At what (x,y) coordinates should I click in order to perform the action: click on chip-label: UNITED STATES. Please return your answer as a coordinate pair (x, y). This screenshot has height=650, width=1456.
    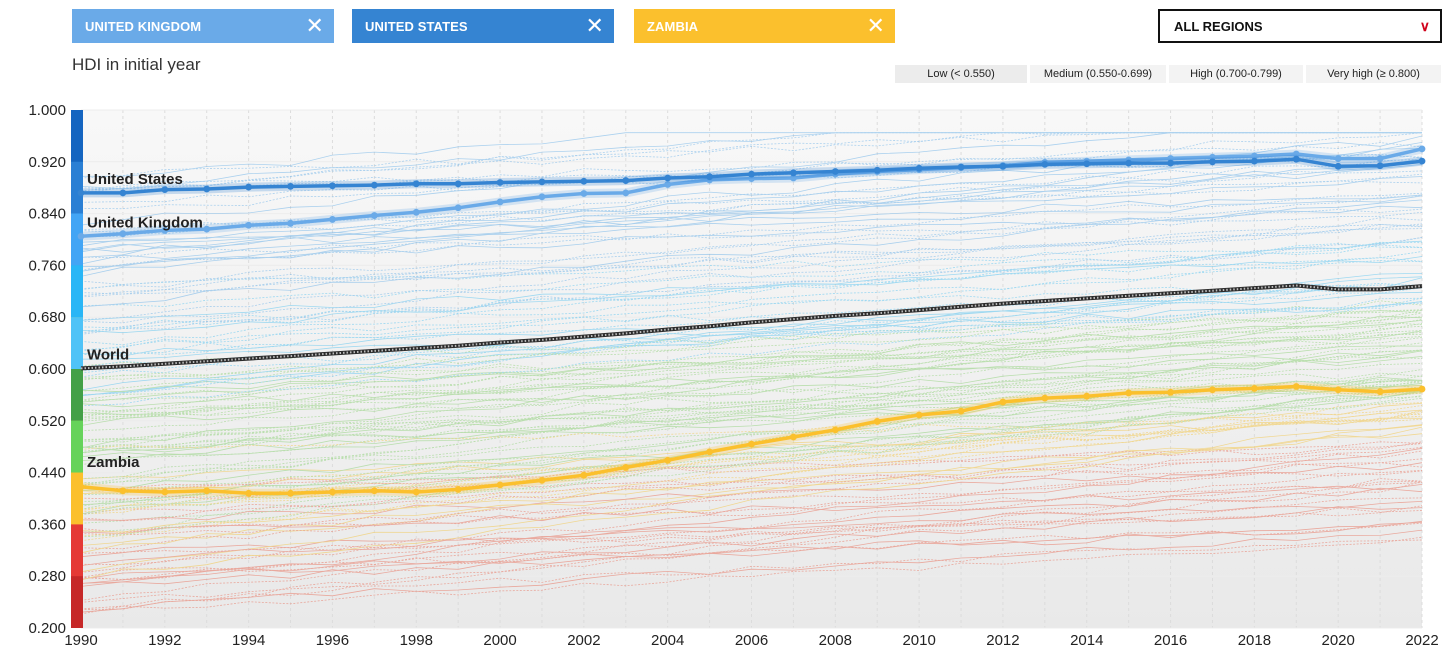
    Looking at the image, I should click on (416, 26).